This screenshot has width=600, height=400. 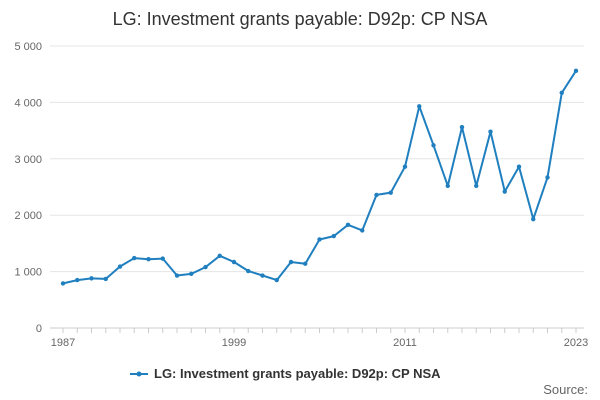 I want to click on x-tick-label: 1987, so click(x=63, y=343).